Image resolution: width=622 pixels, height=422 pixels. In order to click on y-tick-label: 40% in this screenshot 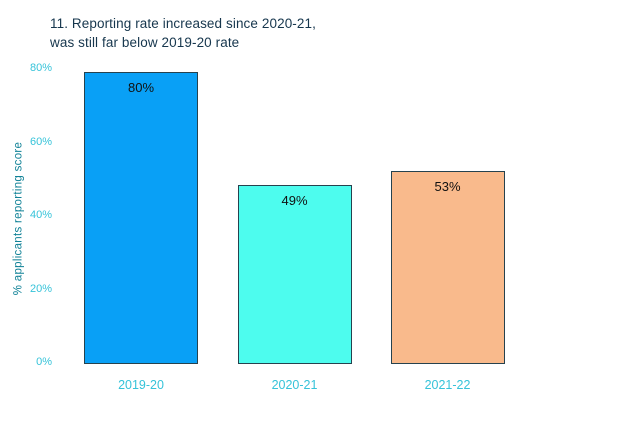, I will do `click(40, 215)`.